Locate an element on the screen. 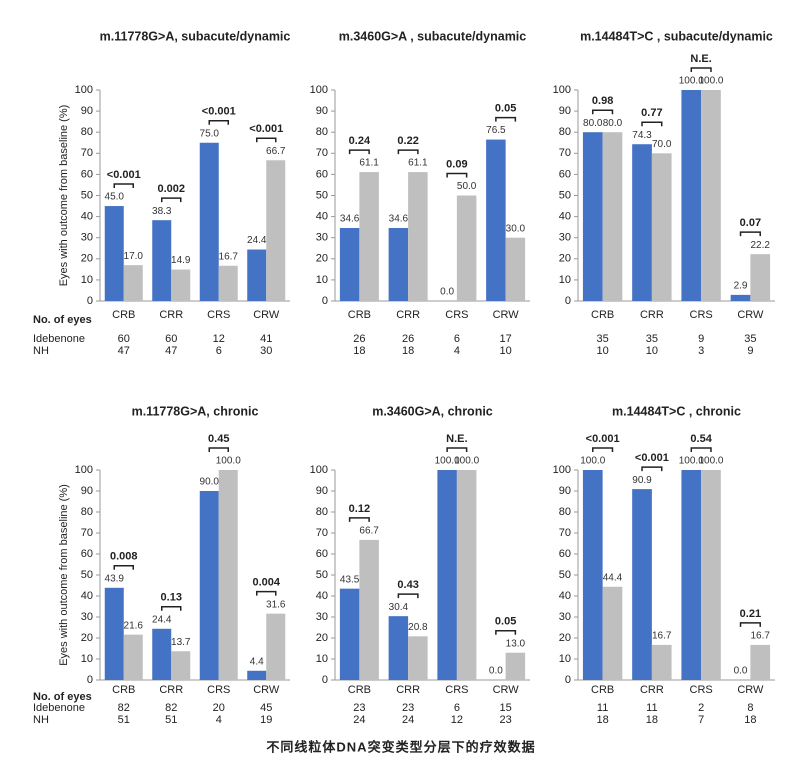  chart-title: m.3460G>A , subacute/dynamic is located at coordinates (433, 36).